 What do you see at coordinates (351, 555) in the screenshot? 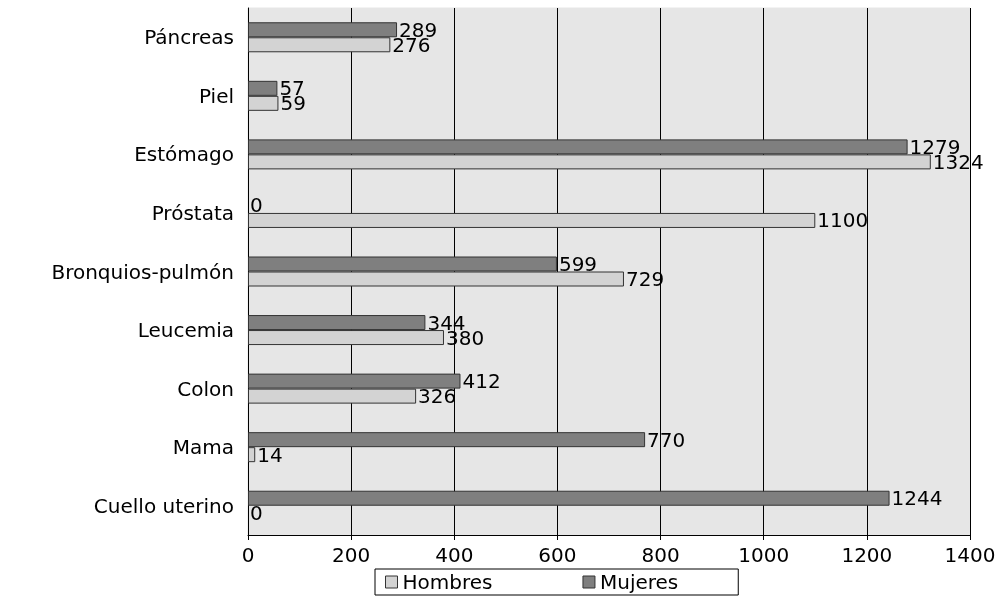
I see `x-tick-label: 200` at bounding box center [351, 555].